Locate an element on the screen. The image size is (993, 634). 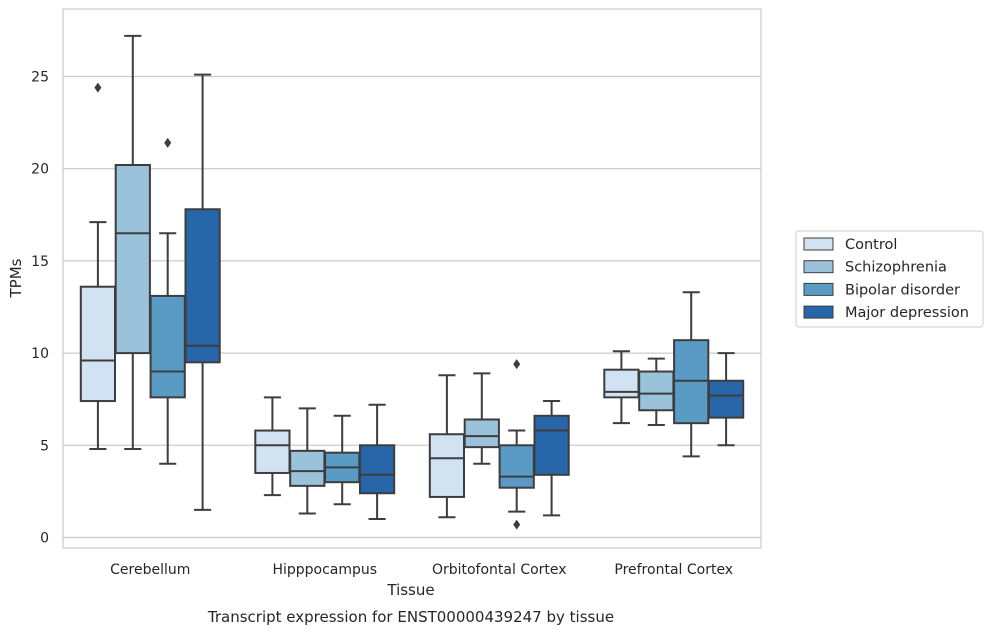
box-orbitofontal-cortex-schizophrenia is located at coordinates (481, 418).